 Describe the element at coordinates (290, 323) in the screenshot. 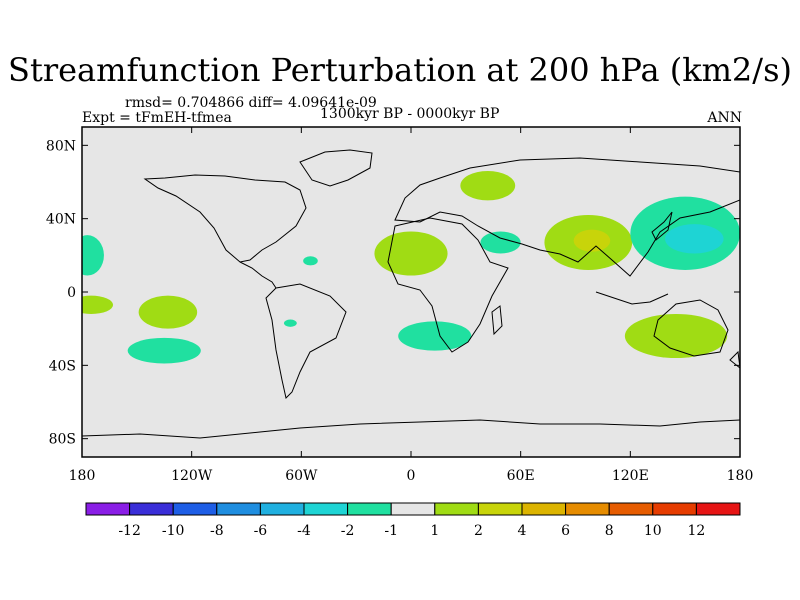

I see `anomaly-brazil-negative` at that location.